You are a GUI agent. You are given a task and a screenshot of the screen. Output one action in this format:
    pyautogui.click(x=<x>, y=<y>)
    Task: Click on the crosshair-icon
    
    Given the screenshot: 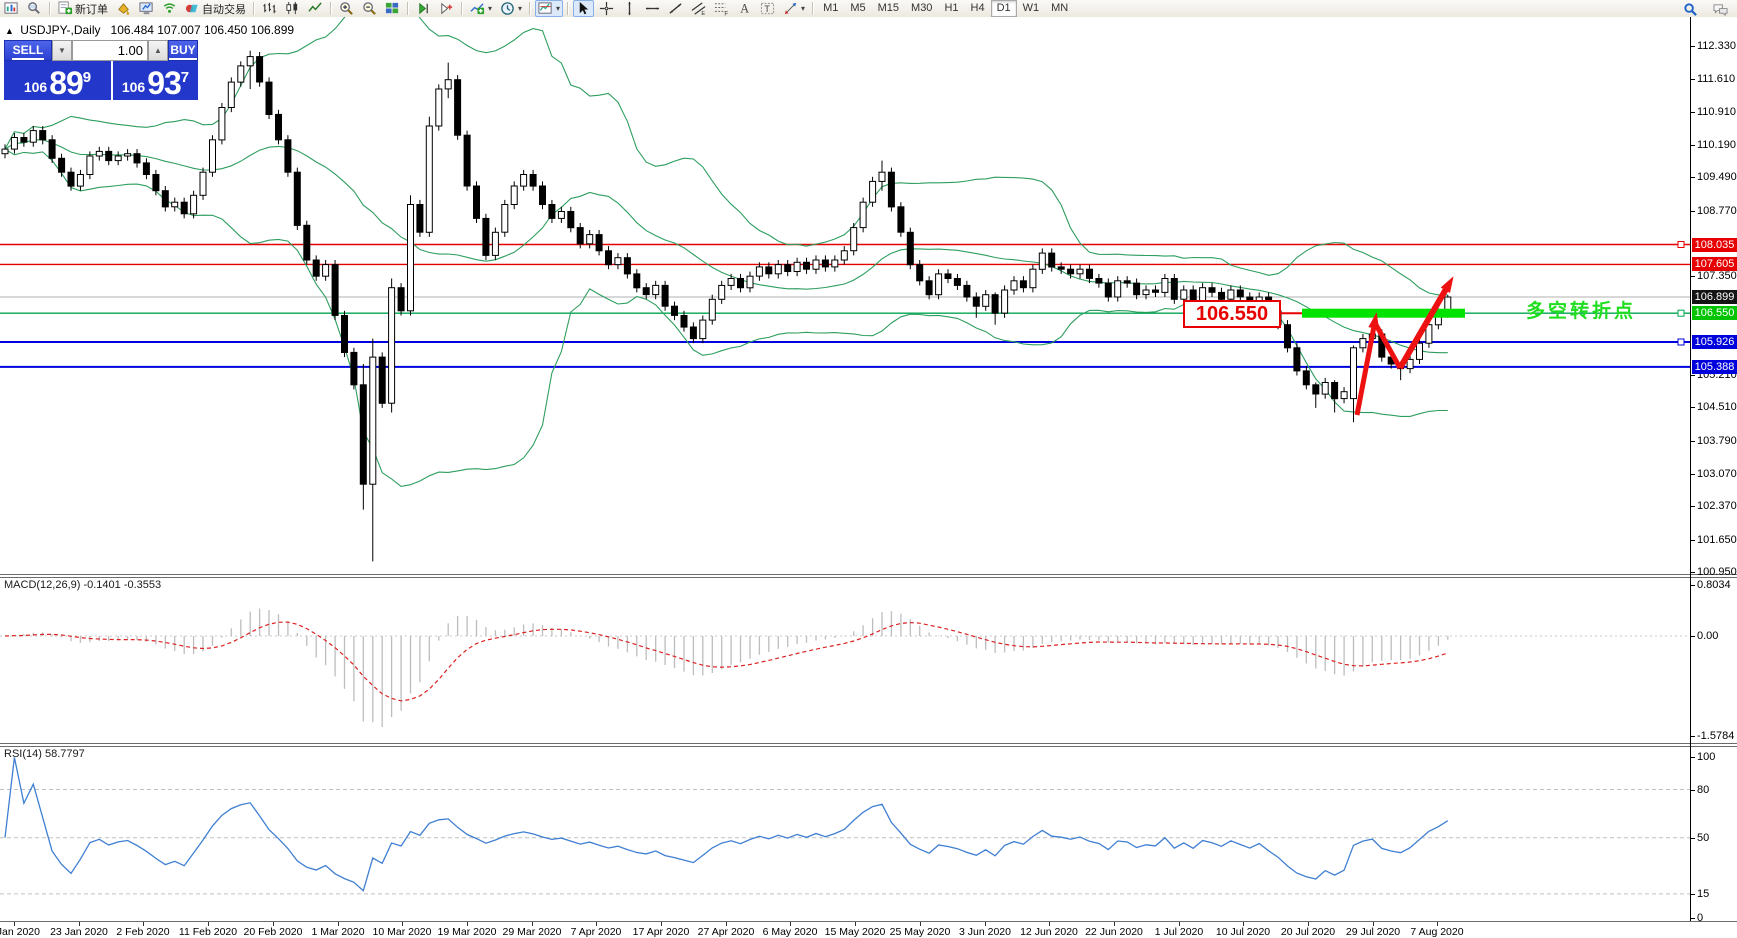 What is the action you would take?
    pyautogui.click(x=606, y=8)
    